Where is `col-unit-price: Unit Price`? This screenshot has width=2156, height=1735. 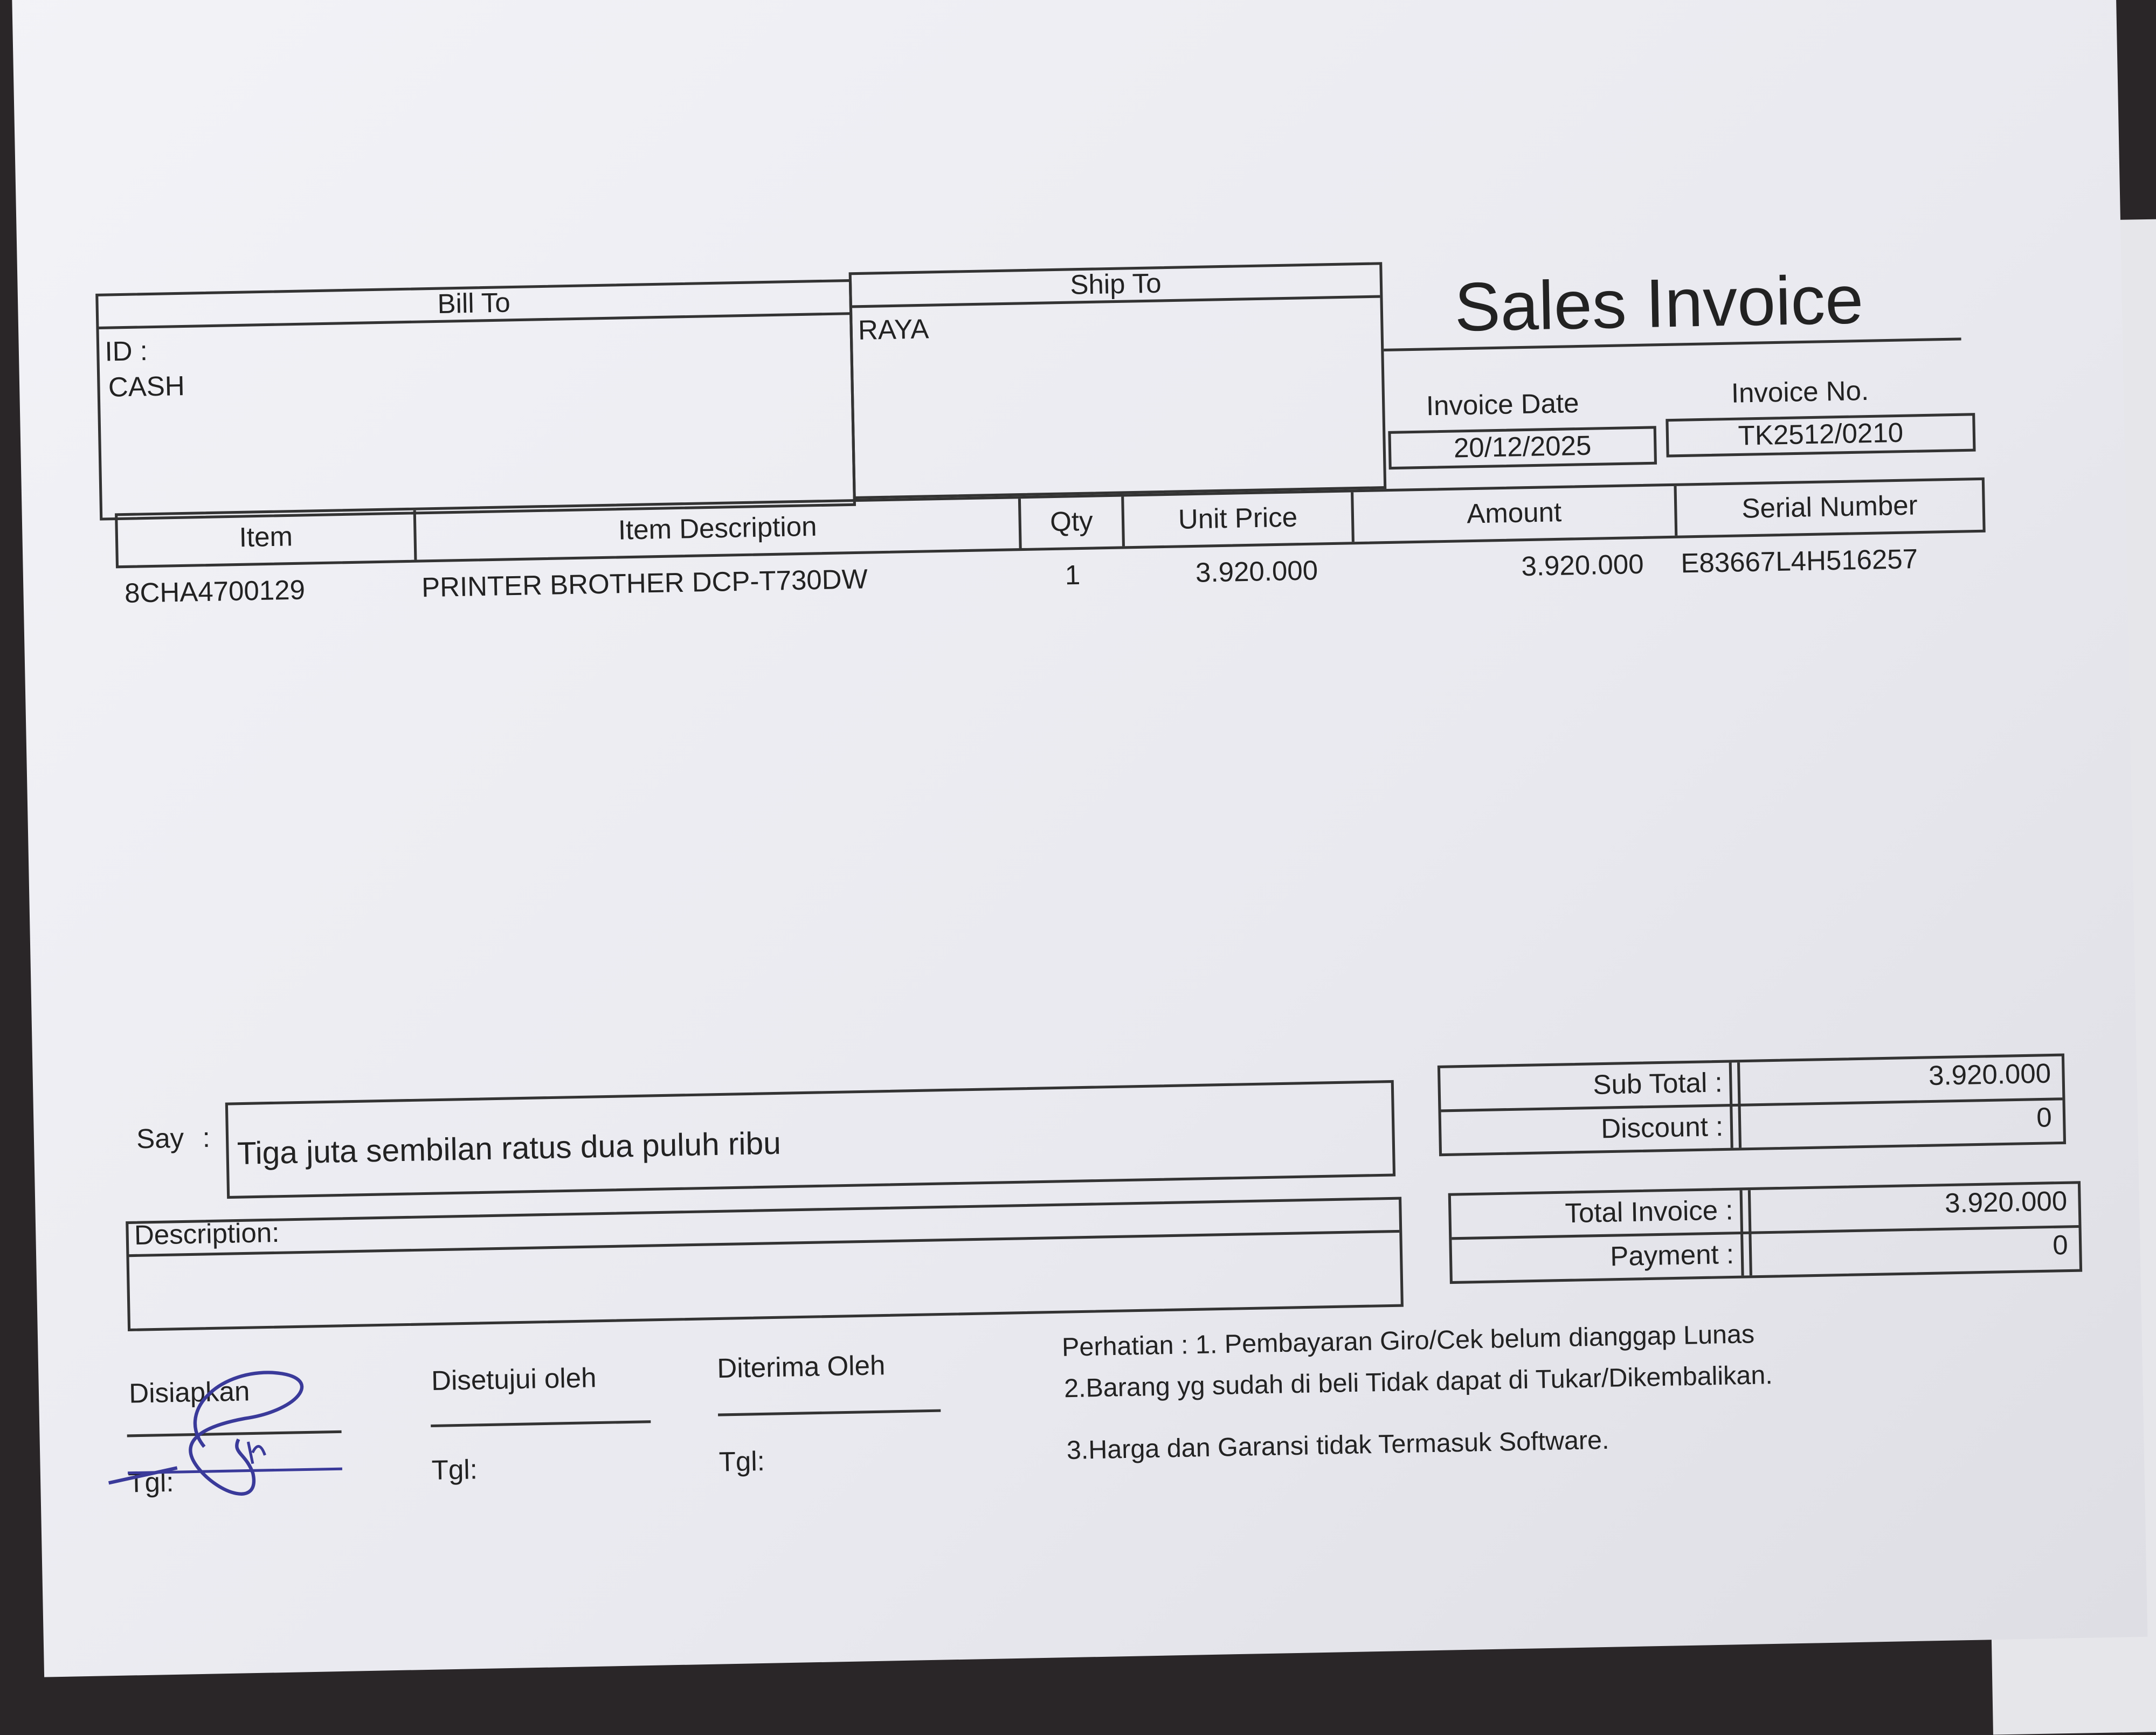
col-unit-price: Unit Price is located at coordinates (1237, 519).